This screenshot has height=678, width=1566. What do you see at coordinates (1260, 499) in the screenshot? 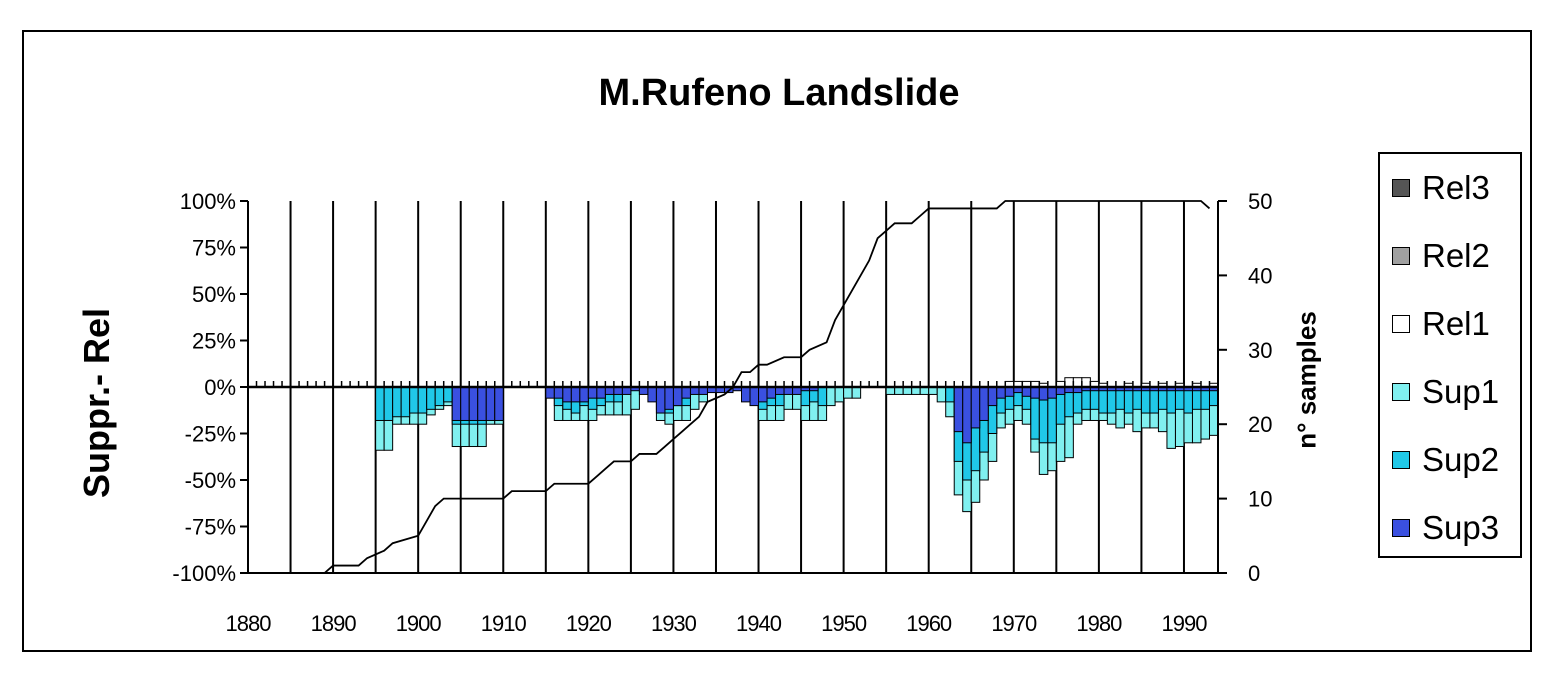
I see `y-tick-label-right: 10` at bounding box center [1260, 499].